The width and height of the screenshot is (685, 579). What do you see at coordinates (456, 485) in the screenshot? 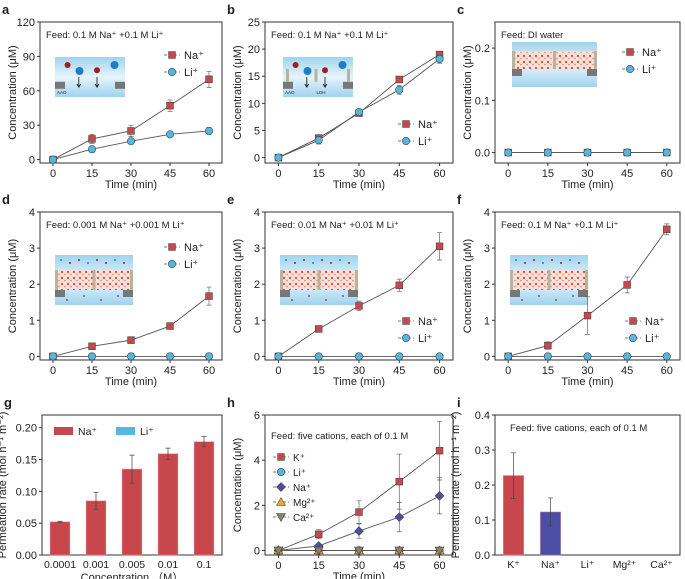
I see `y-axis-label: Permeation rate (mol h⁻¹ m⁻²)` at bounding box center [456, 485].